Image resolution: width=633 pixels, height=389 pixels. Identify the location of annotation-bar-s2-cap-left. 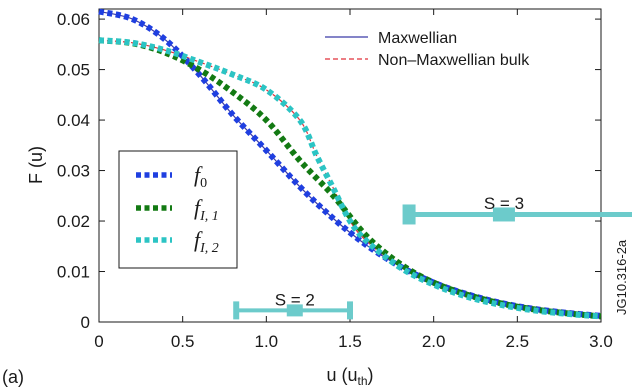
(236, 310).